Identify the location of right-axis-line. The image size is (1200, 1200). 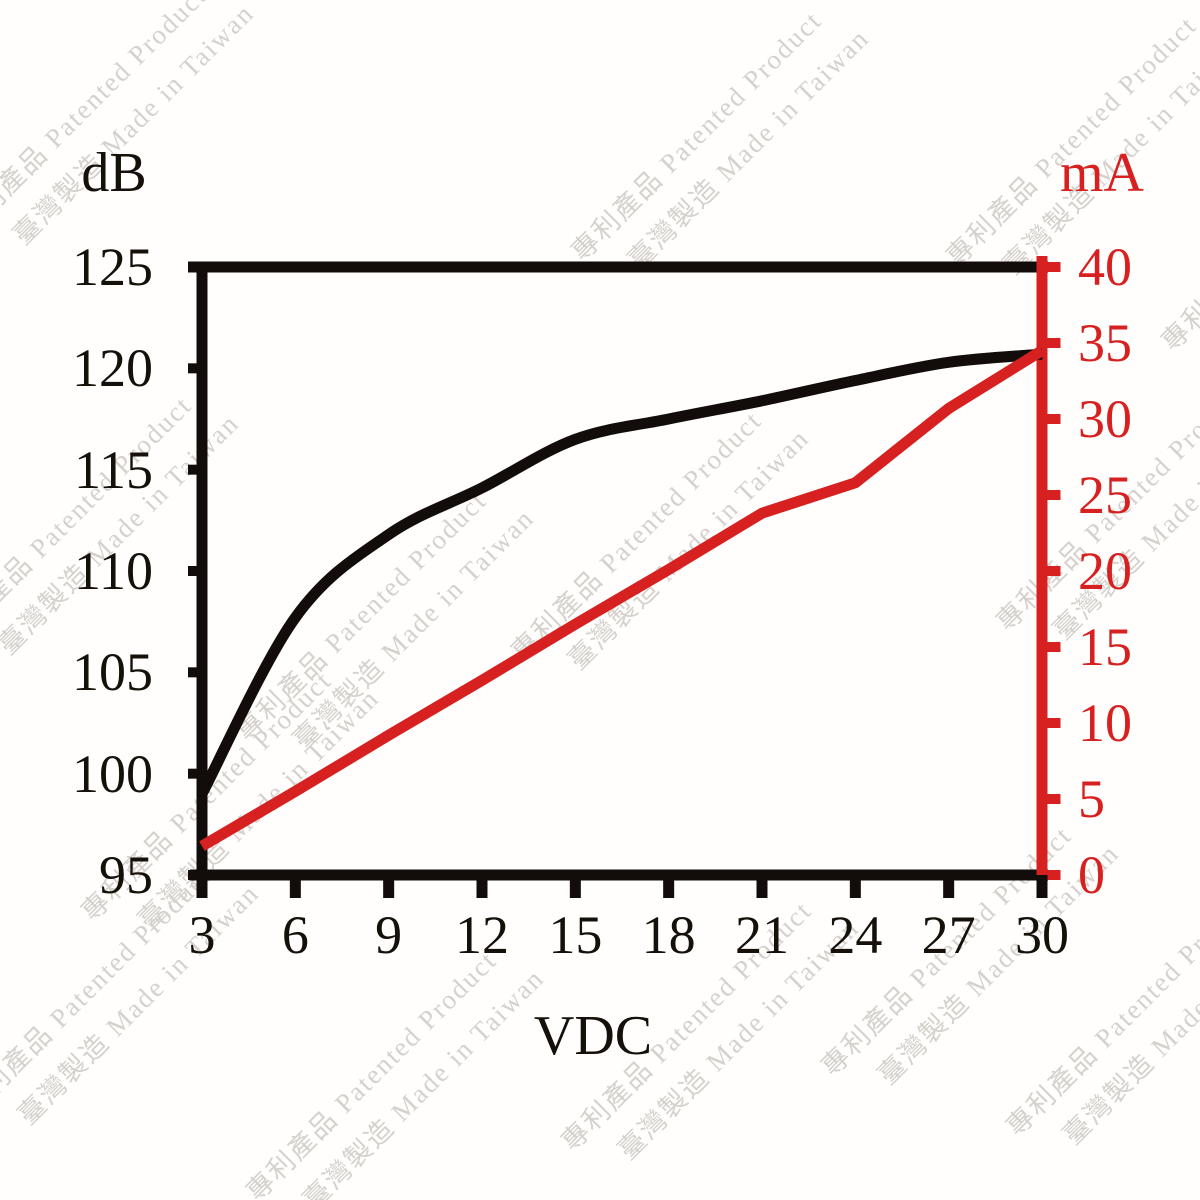
(1042, 568).